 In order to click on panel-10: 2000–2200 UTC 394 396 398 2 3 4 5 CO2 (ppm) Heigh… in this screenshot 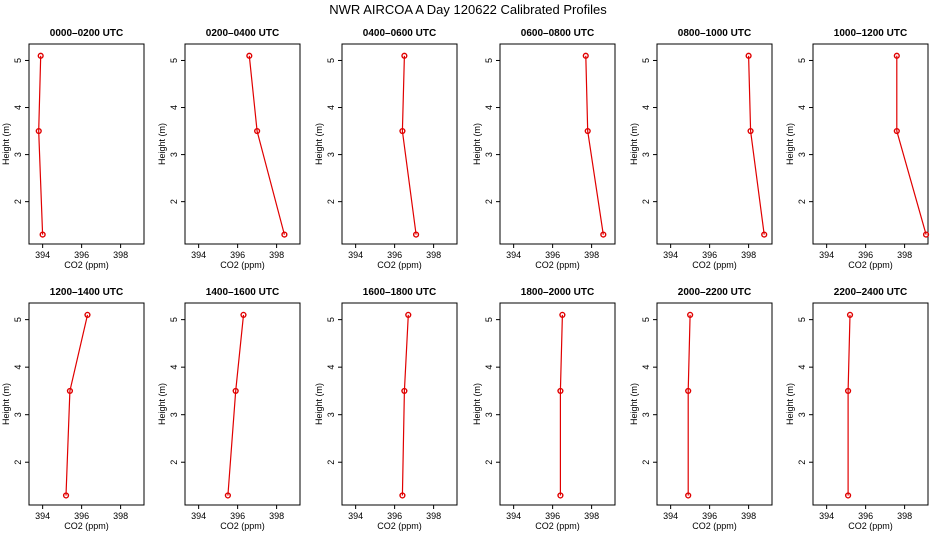, I will do `click(701, 409)`.